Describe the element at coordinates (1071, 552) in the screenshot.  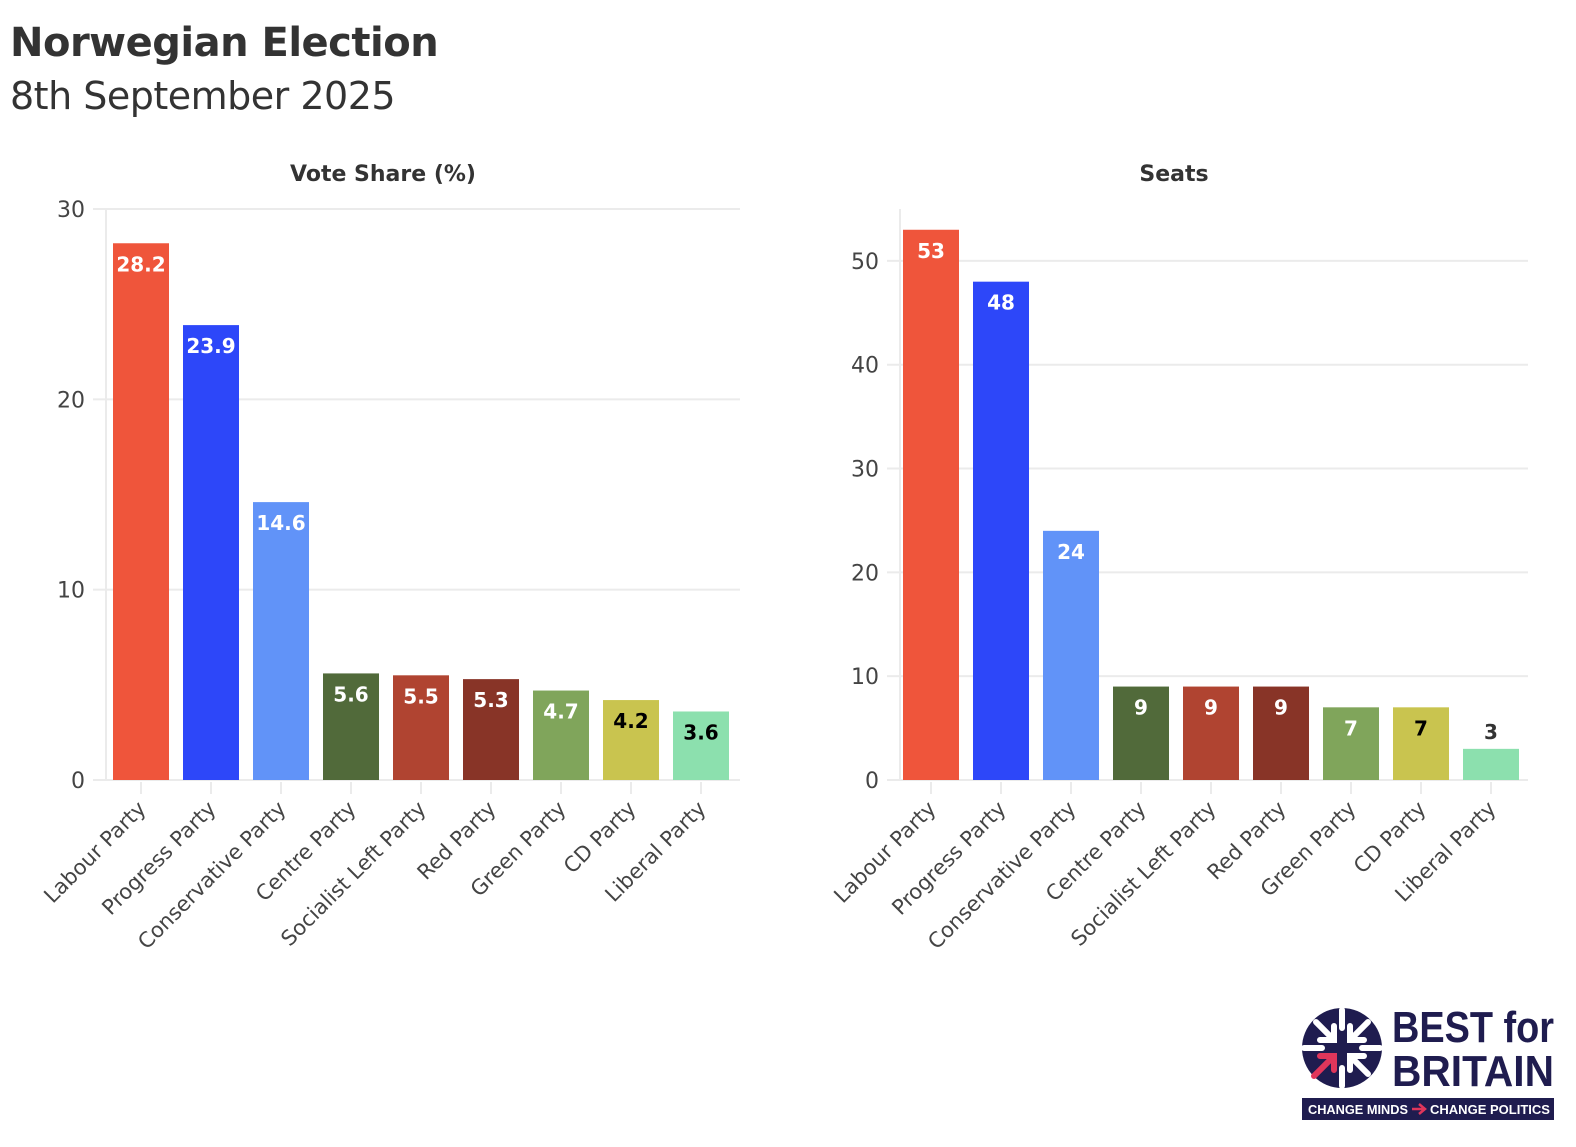
I see `data-label: 24` at that location.